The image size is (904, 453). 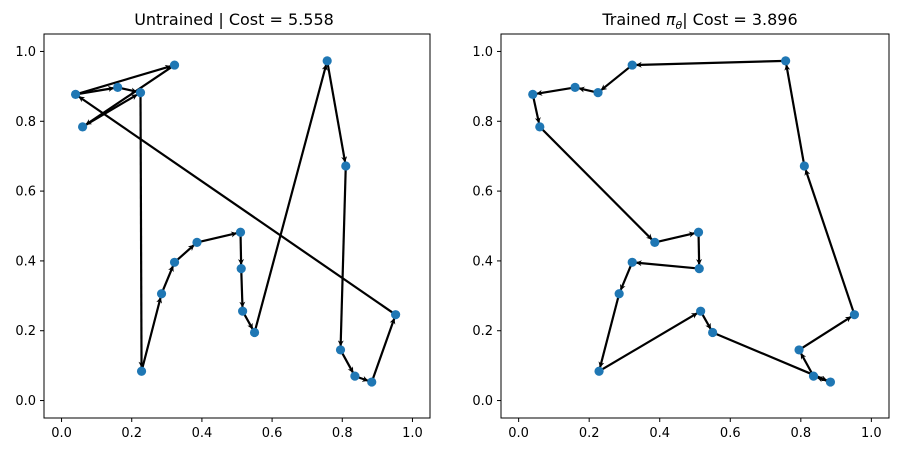 What do you see at coordinates (61, 433) in the screenshot?
I see `x-tick-label-untrained-0: 0.0` at bounding box center [61, 433].